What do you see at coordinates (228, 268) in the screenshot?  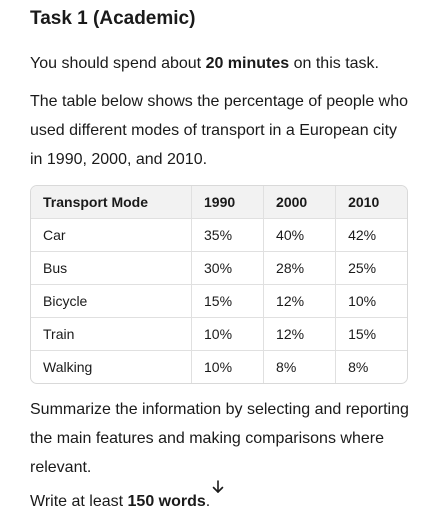 I see `table-cell: 30%` at bounding box center [228, 268].